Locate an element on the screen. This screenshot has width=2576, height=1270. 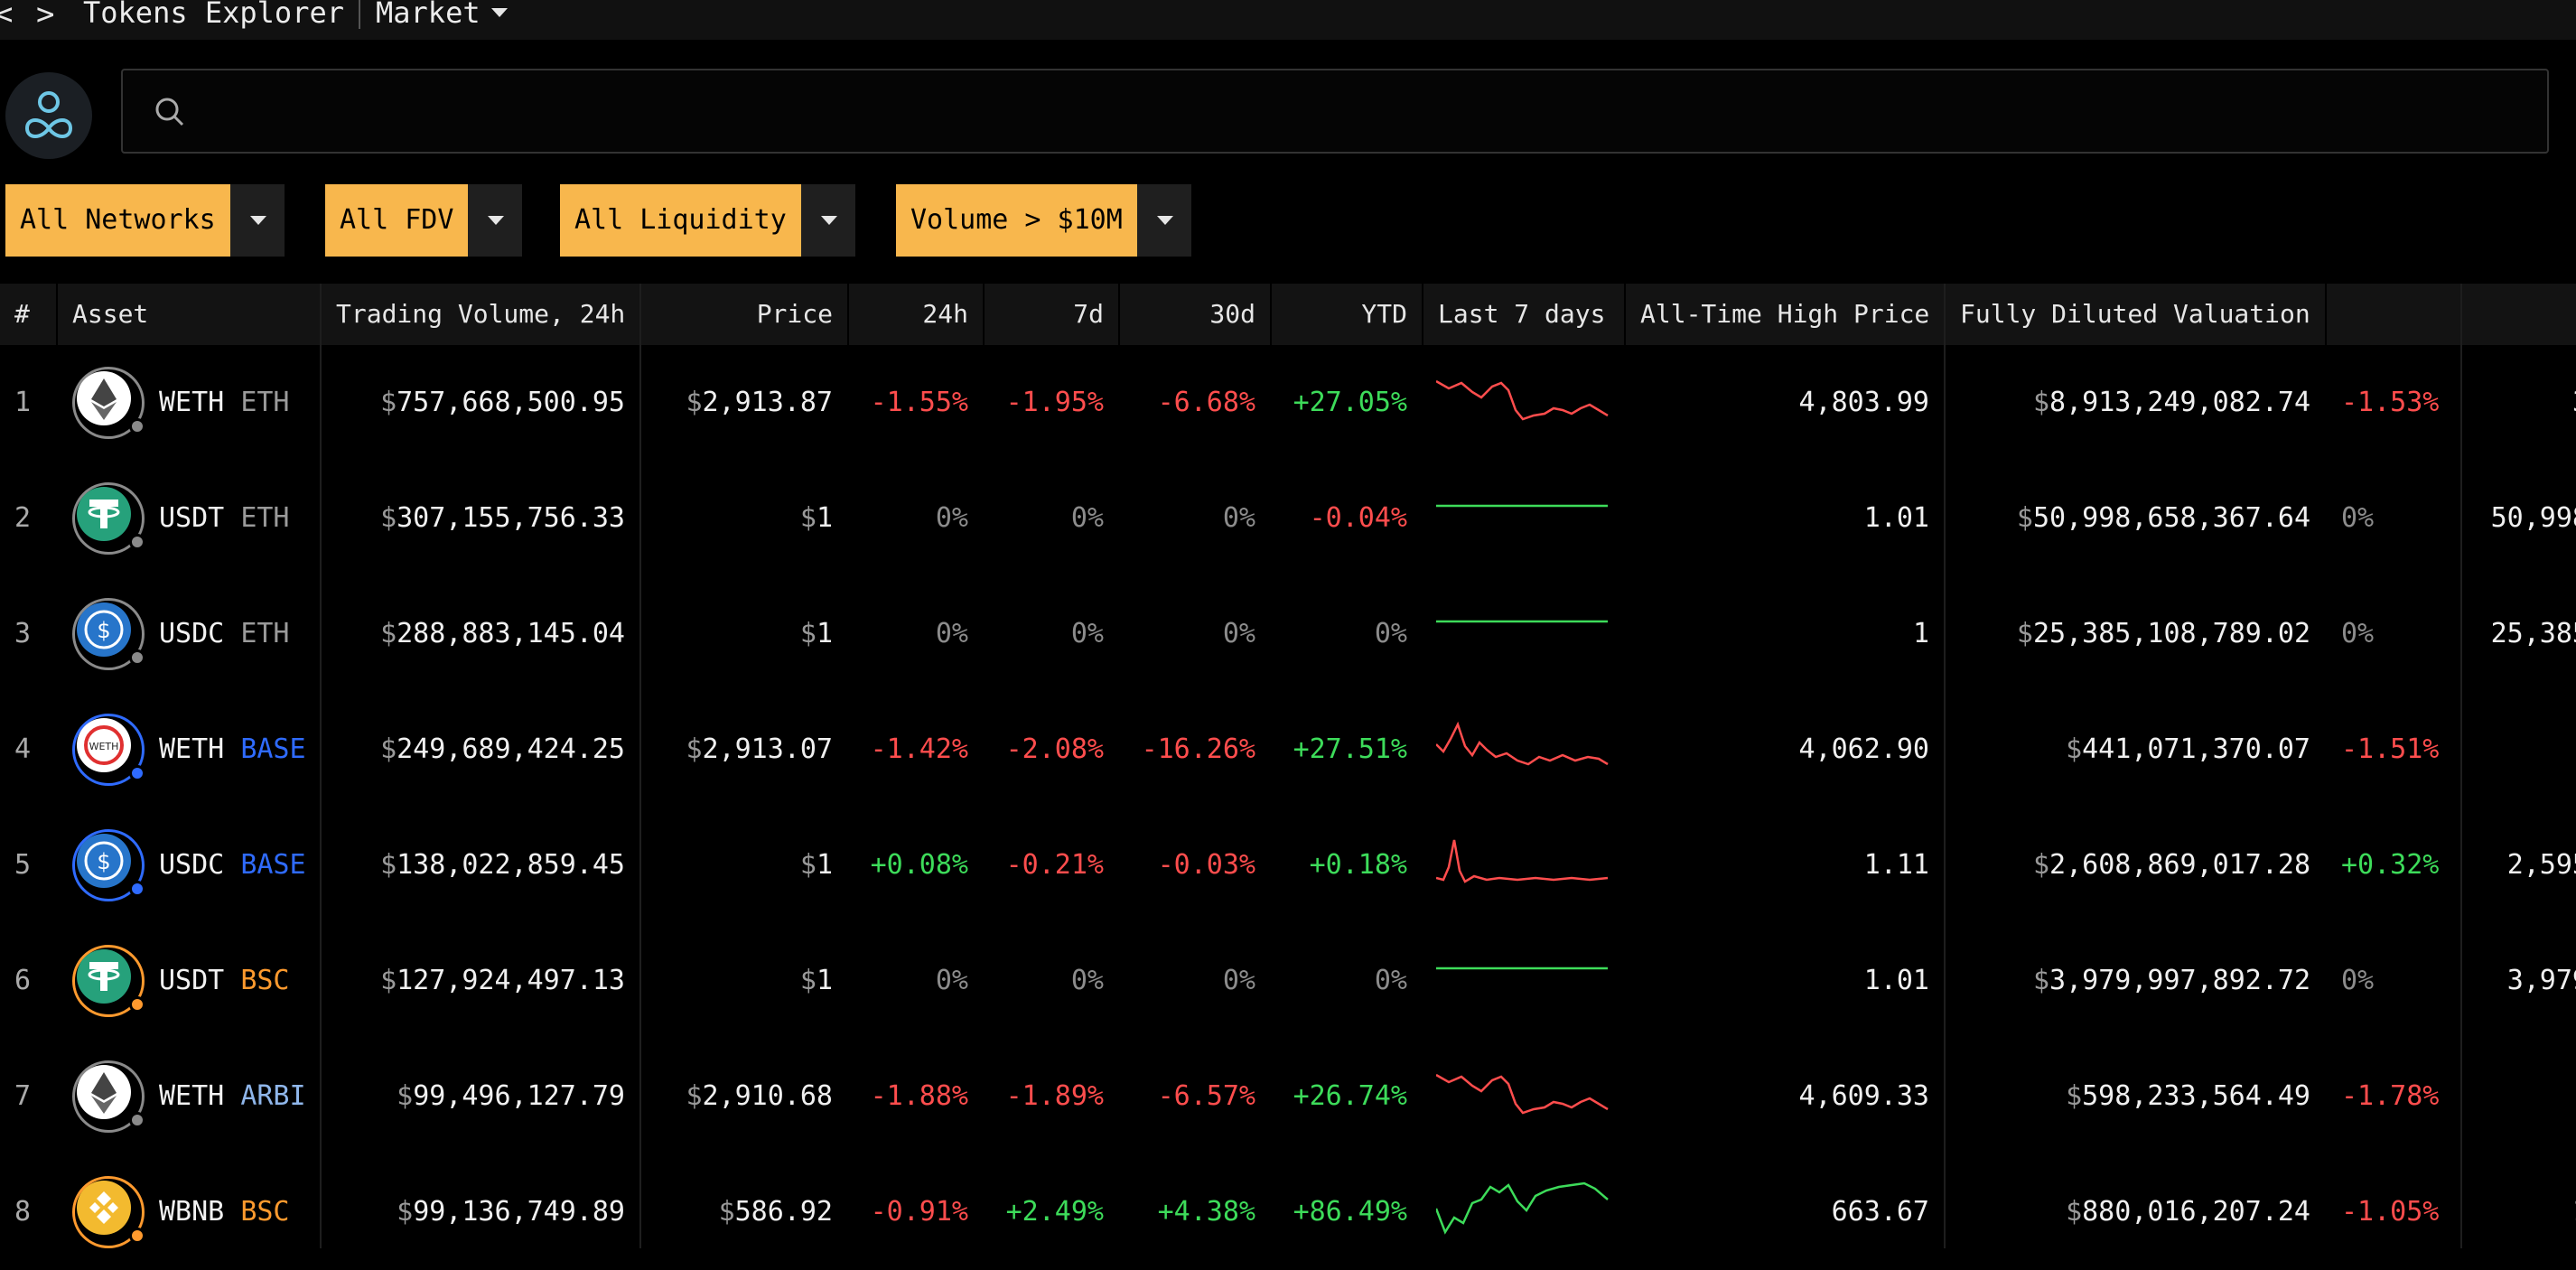
filter-liquidity: All Liquidity is located at coordinates (707, 220).